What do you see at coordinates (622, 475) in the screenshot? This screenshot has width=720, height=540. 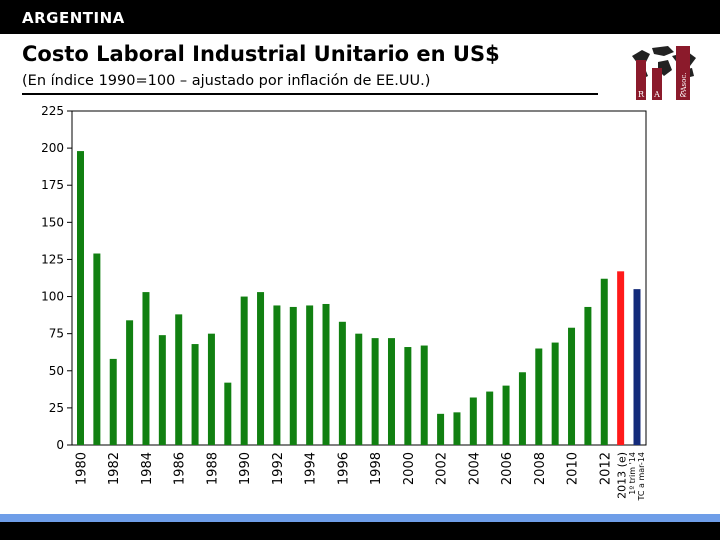 I see `x-tick-label: 2013 (e)` at bounding box center [622, 475].